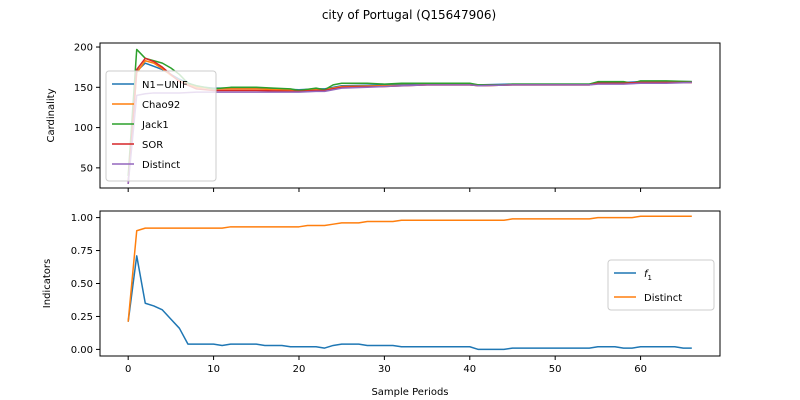 This screenshot has width=800, height=400. What do you see at coordinates (409, 15) in the screenshot?
I see `chart-title: city of Portugal (Q15647906)` at bounding box center [409, 15].